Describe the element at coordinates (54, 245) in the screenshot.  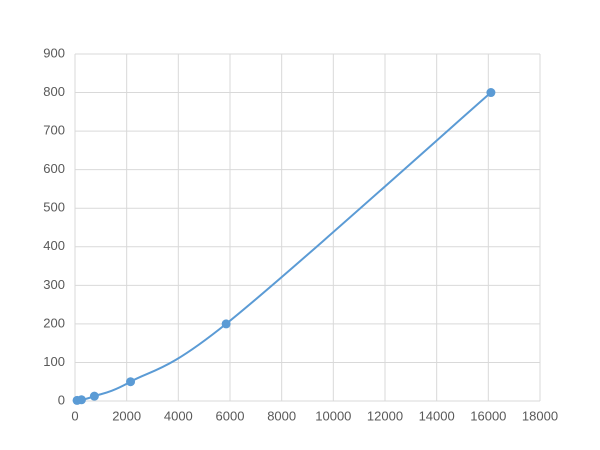
I see `y-tick-label: 400` at that location.